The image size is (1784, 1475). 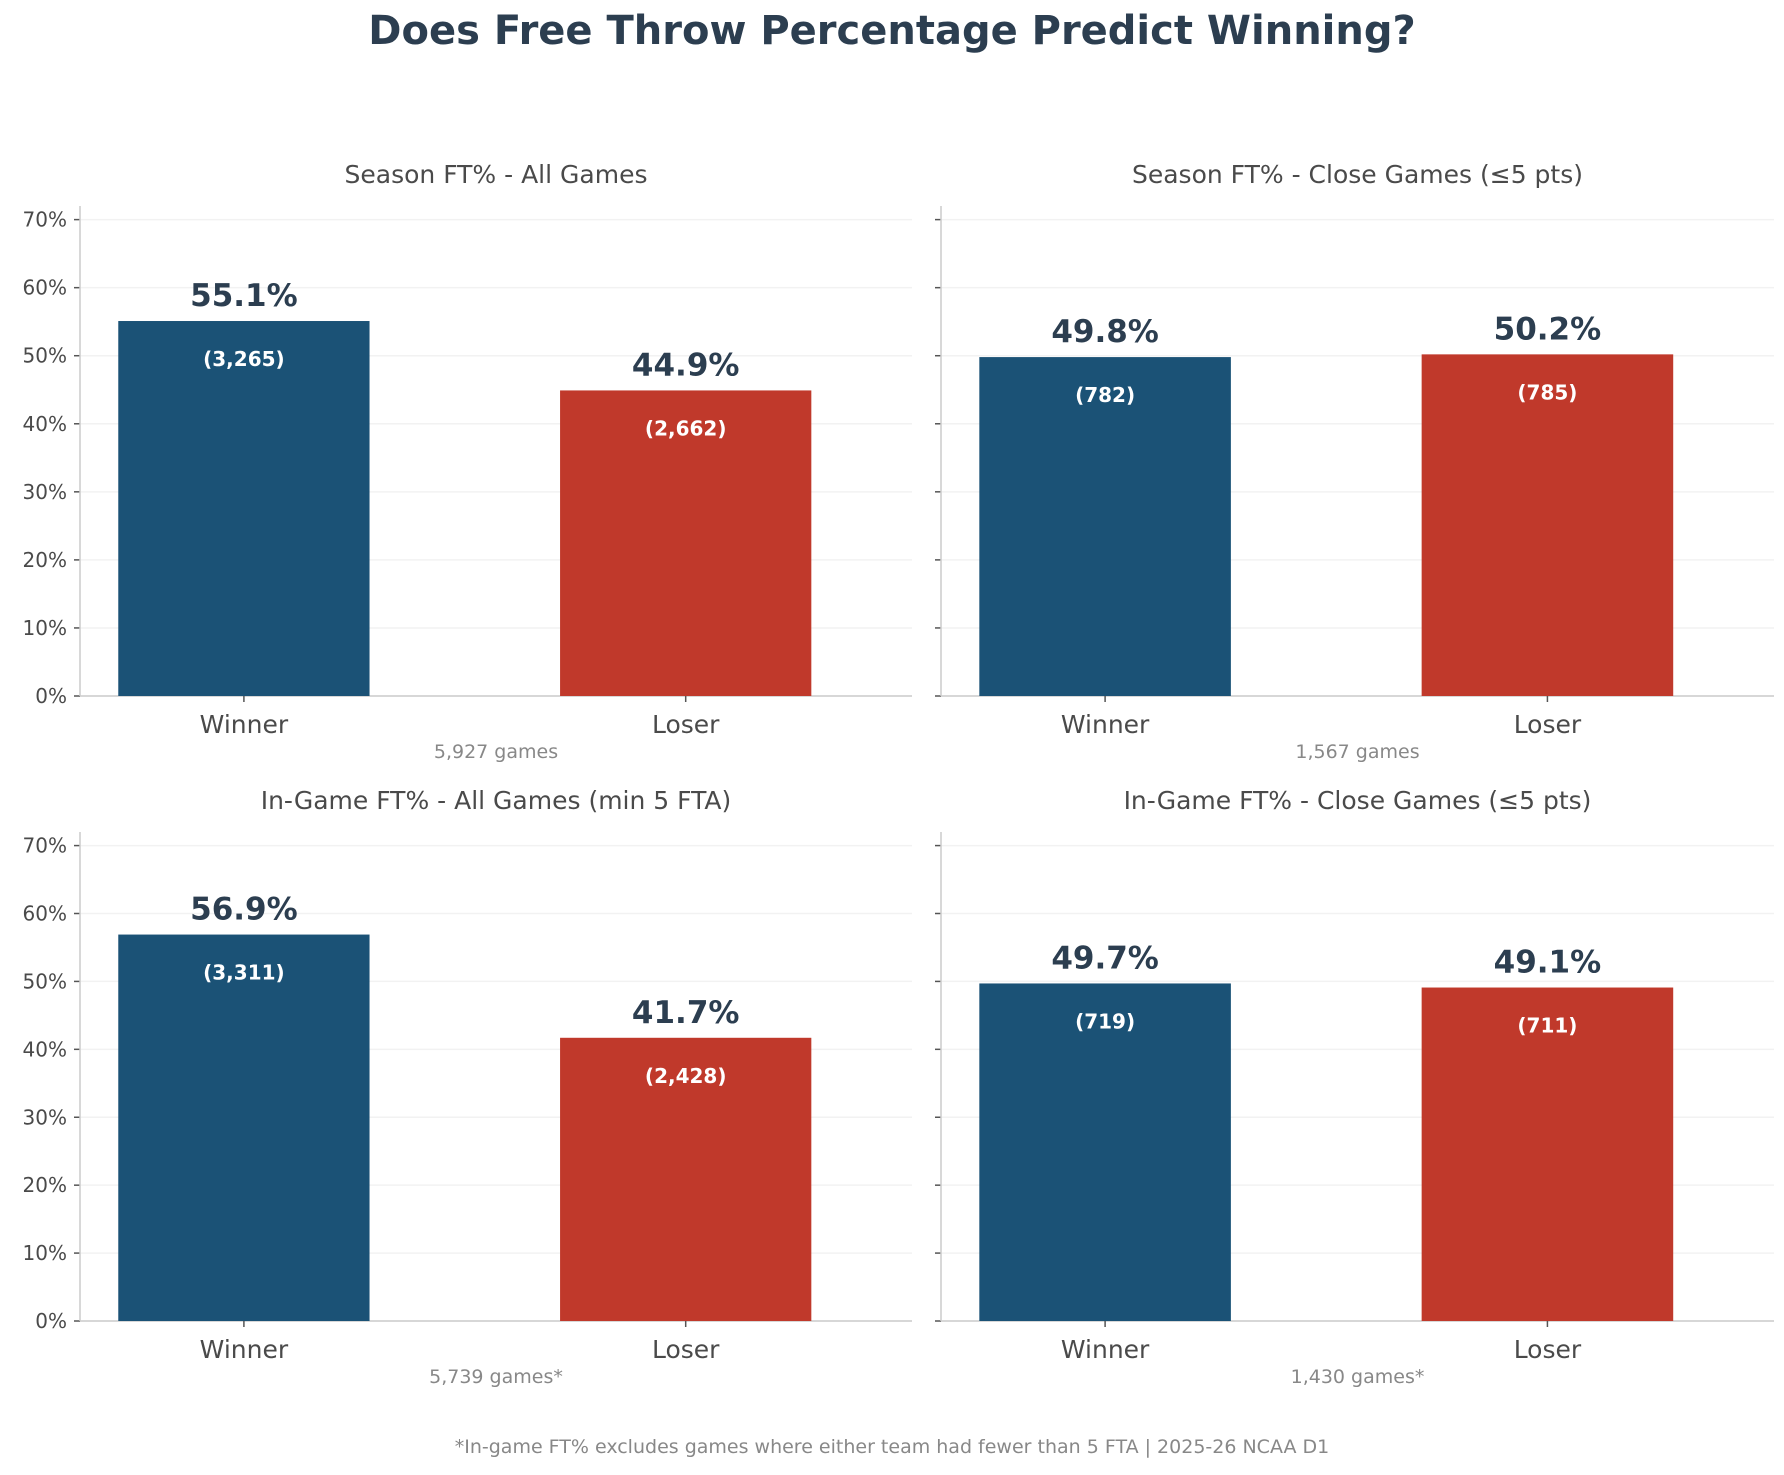 I want to click on ingame-all-ytick-label: 20%, so click(x=45, y=1185).